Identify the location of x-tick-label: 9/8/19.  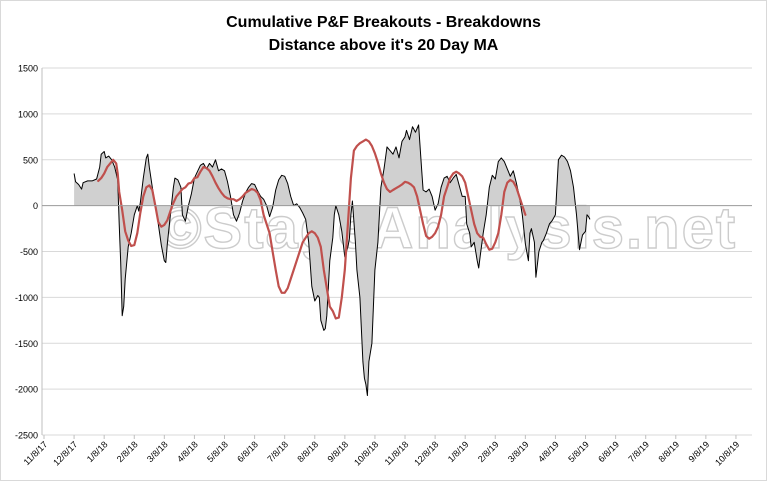
(699, 451).